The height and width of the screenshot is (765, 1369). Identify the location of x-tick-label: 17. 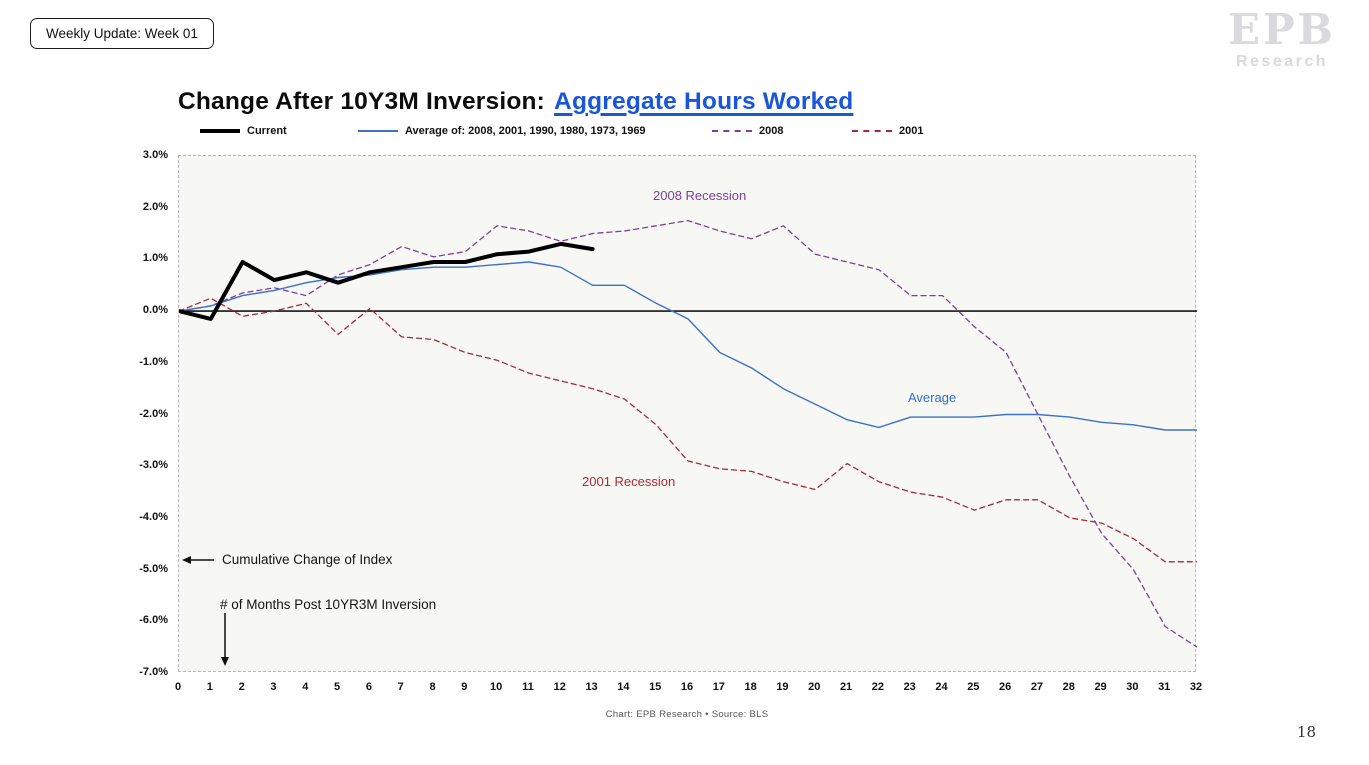
(718, 687).